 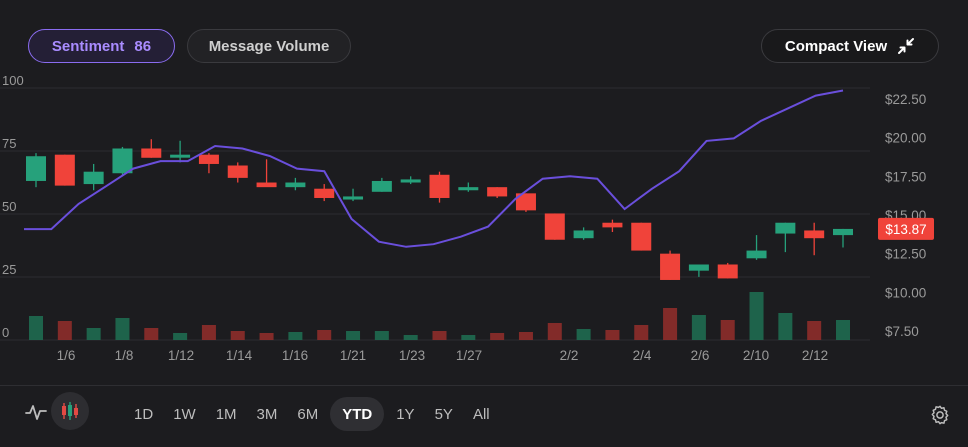 I want to click on left-axis-tick-label: 0, so click(x=5, y=332).